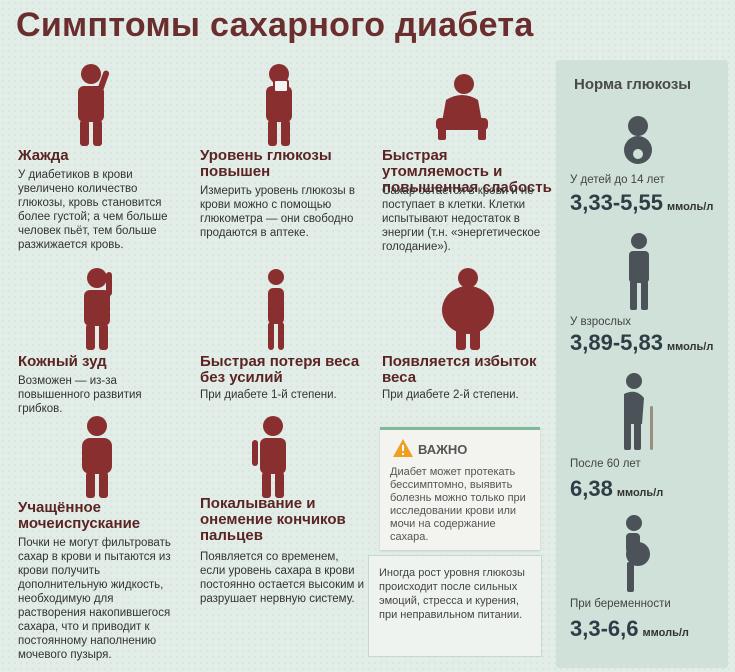 The height and width of the screenshot is (672, 735). I want to click on symptom-title: Быстрая потеря веса без усилий, so click(280, 369).